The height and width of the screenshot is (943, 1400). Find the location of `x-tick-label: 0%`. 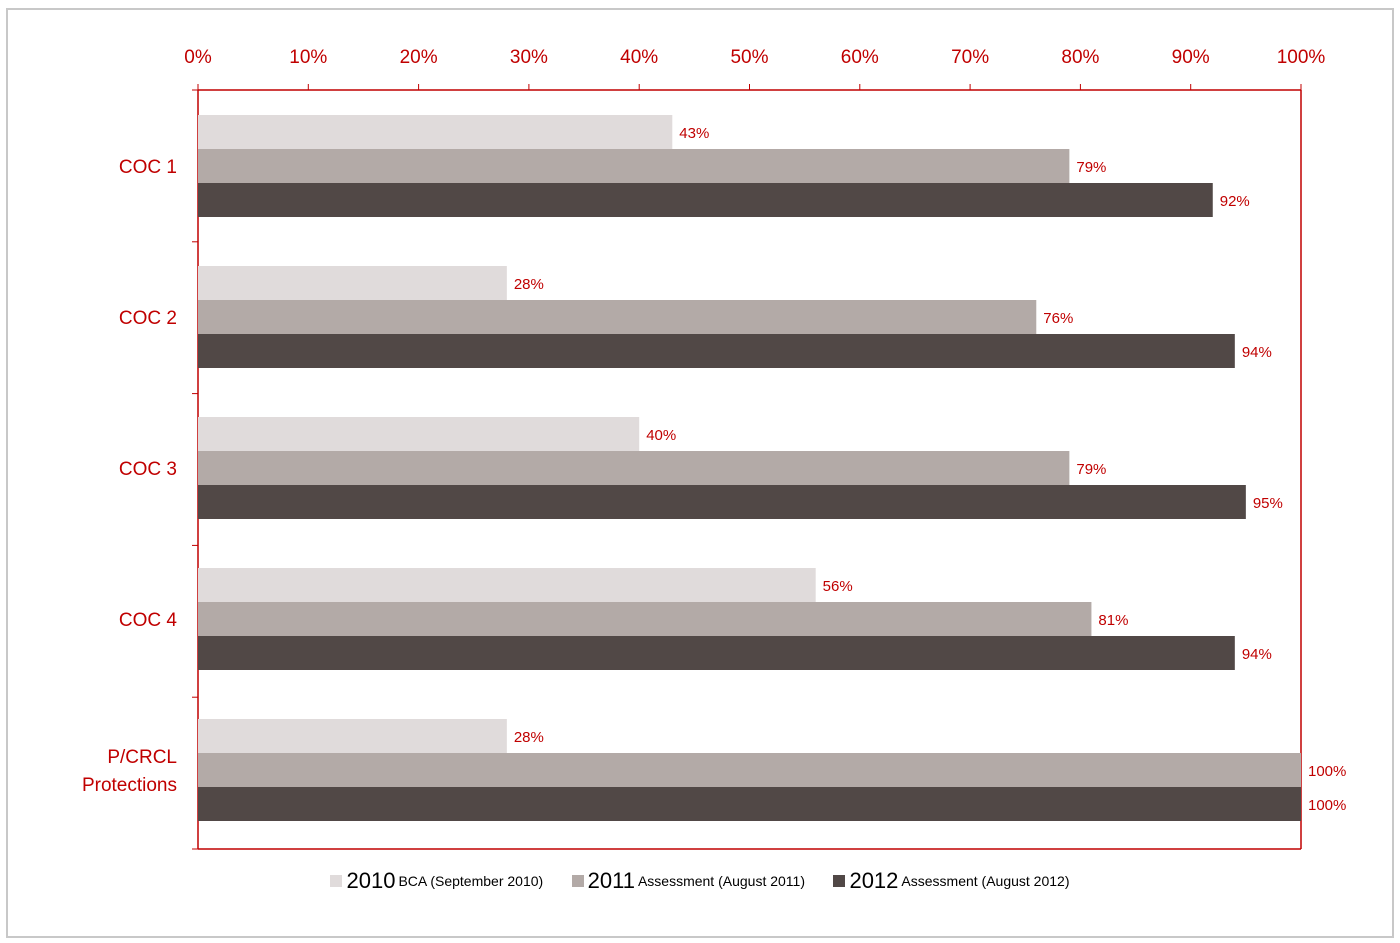

x-tick-label: 0% is located at coordinates (198, 57).